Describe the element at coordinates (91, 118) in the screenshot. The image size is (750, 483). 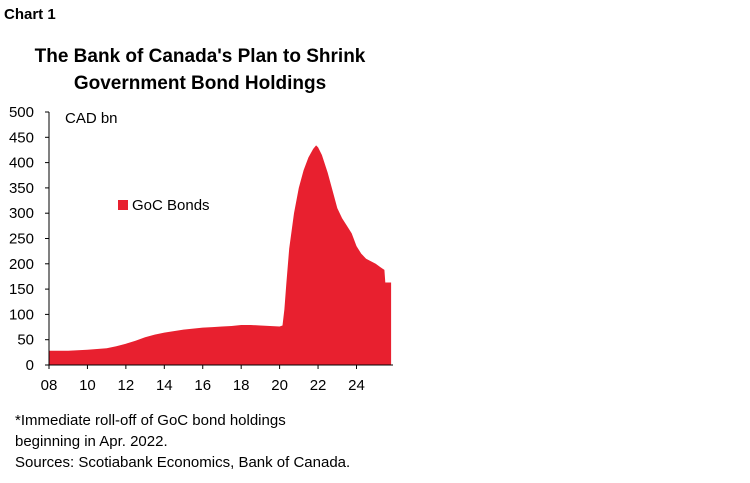
I see `unit-label: CAD bn` at that location.